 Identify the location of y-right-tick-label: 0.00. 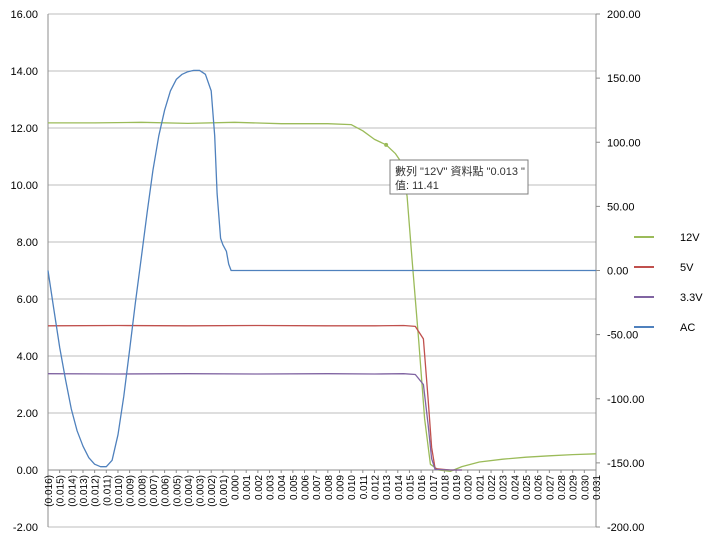
(617, 272).